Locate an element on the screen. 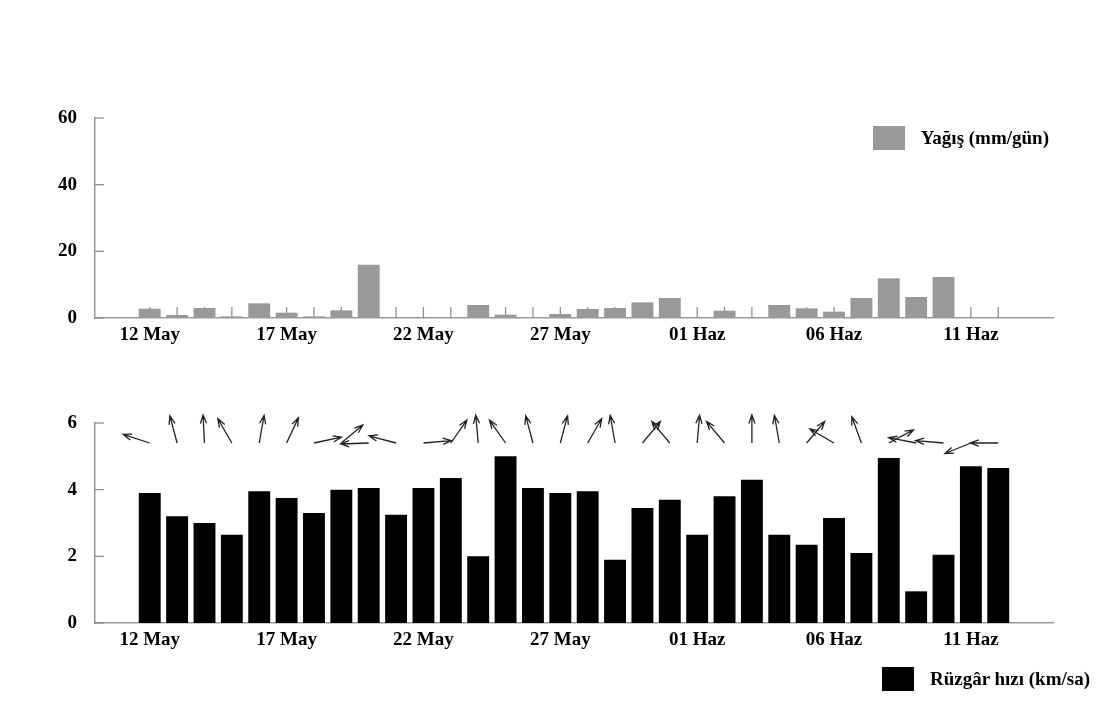  y-tick-label: 2 is located at coordinates (72, 555).